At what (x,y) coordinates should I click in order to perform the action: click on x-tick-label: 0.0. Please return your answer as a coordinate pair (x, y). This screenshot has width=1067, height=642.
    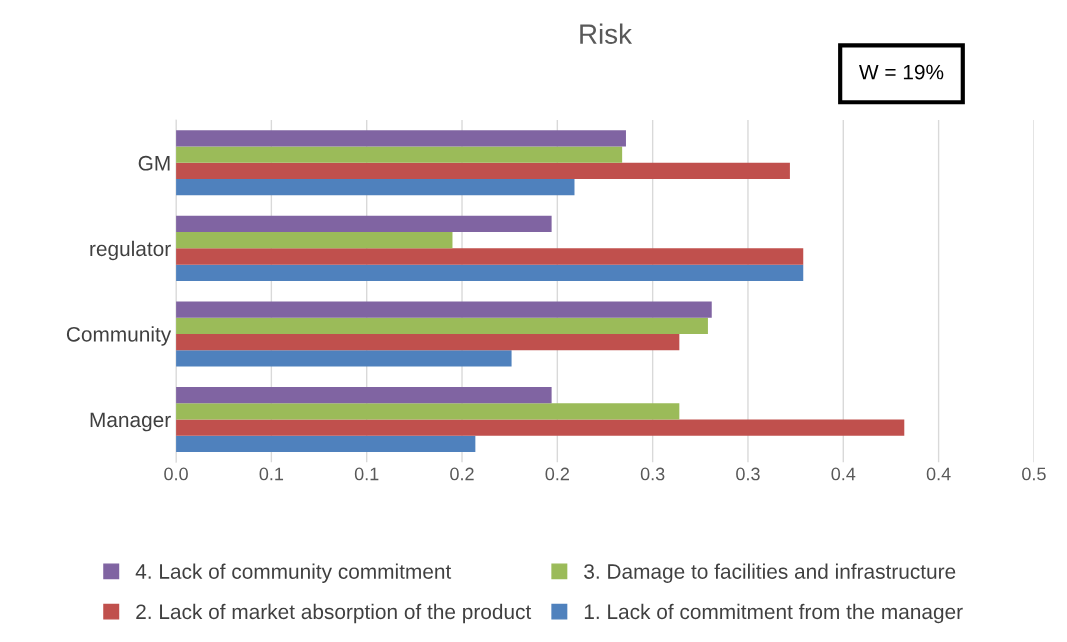
    Looking at the image, I should click on (176, 474).